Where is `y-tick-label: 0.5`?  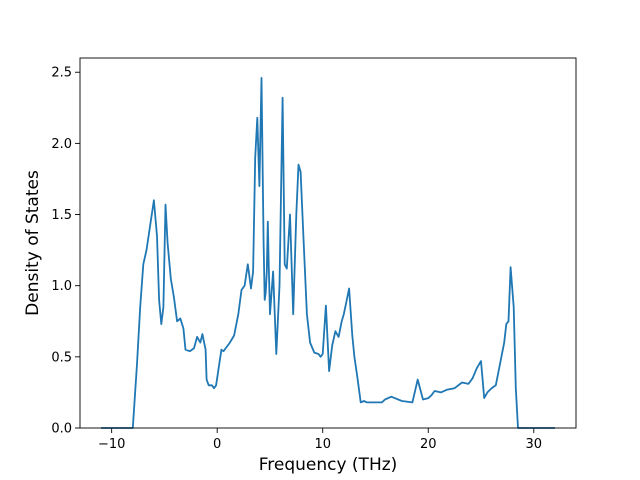
y-tick-label: 0.5 is located at coordinates (61, 357).